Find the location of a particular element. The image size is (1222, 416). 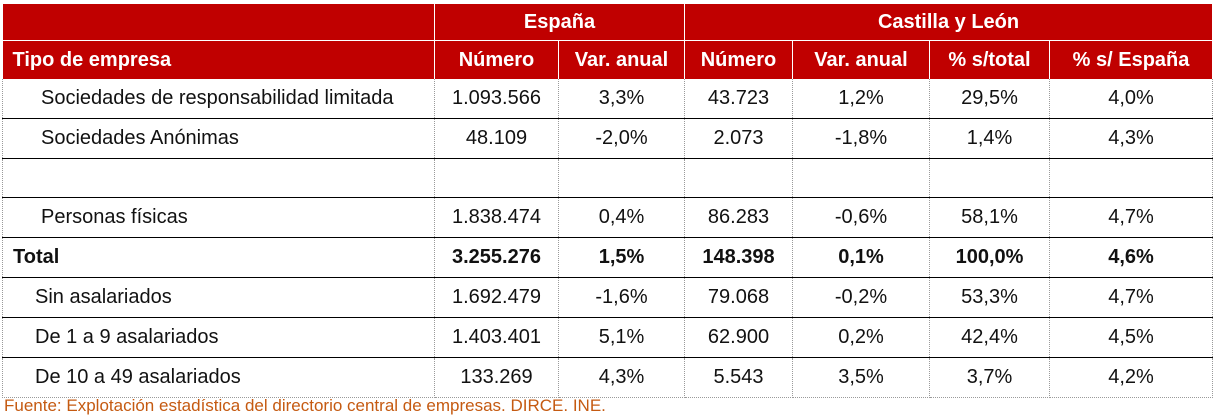

table-row-blank is located at coordinates (608, 178).